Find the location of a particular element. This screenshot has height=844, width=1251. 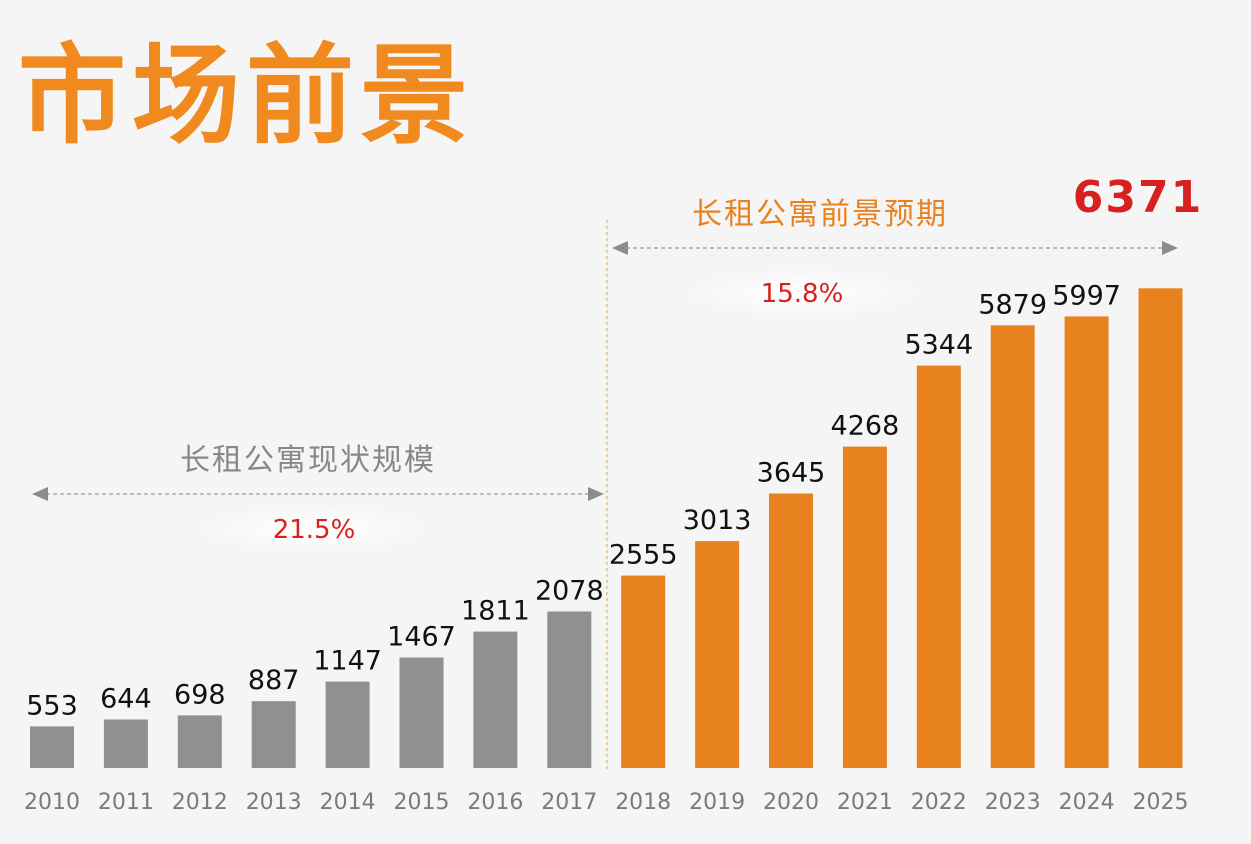

bar-2019 is located at coordinates (717, 654).